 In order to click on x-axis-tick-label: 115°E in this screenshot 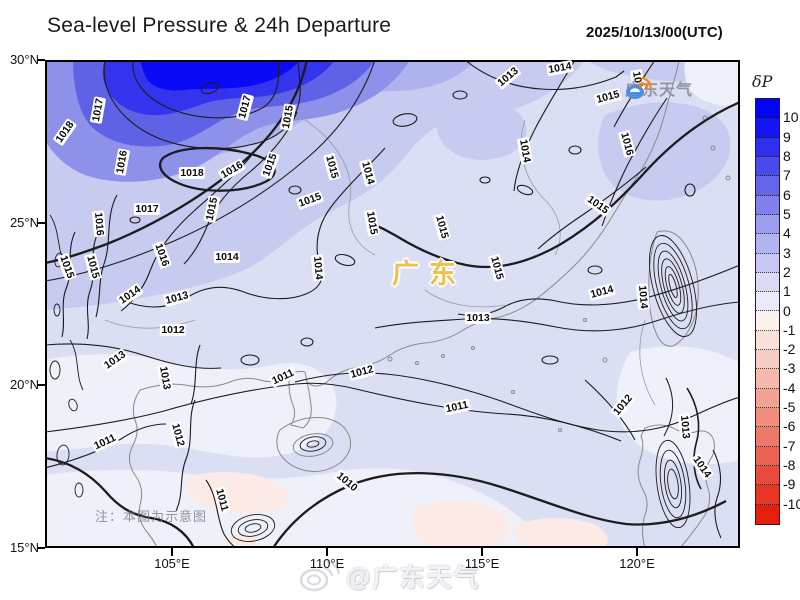, I will do `click(482, 563)`.